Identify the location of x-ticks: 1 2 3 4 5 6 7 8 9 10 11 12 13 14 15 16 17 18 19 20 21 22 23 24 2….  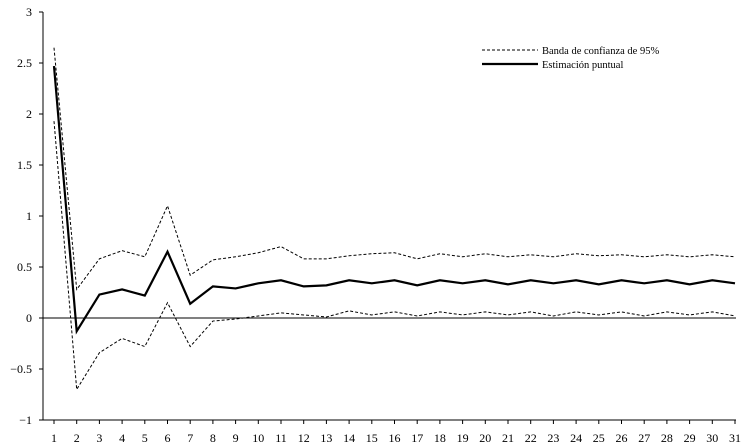
(396, 432).